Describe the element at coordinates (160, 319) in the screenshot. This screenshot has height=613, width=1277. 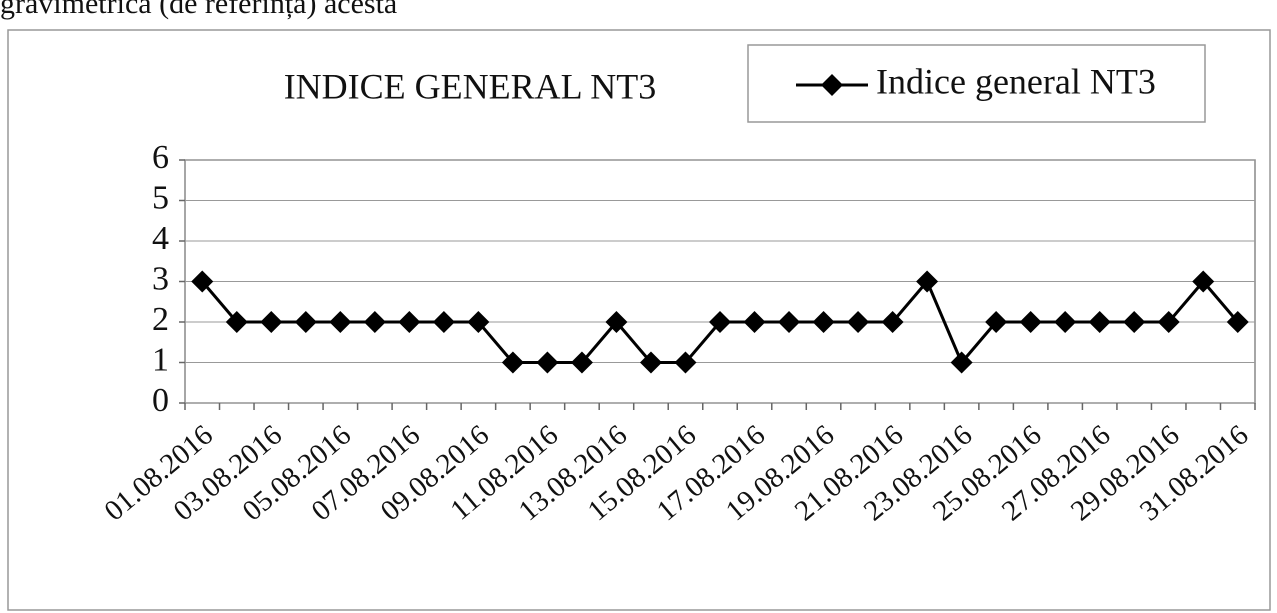
I see `y-tick-label: 2` at that location.